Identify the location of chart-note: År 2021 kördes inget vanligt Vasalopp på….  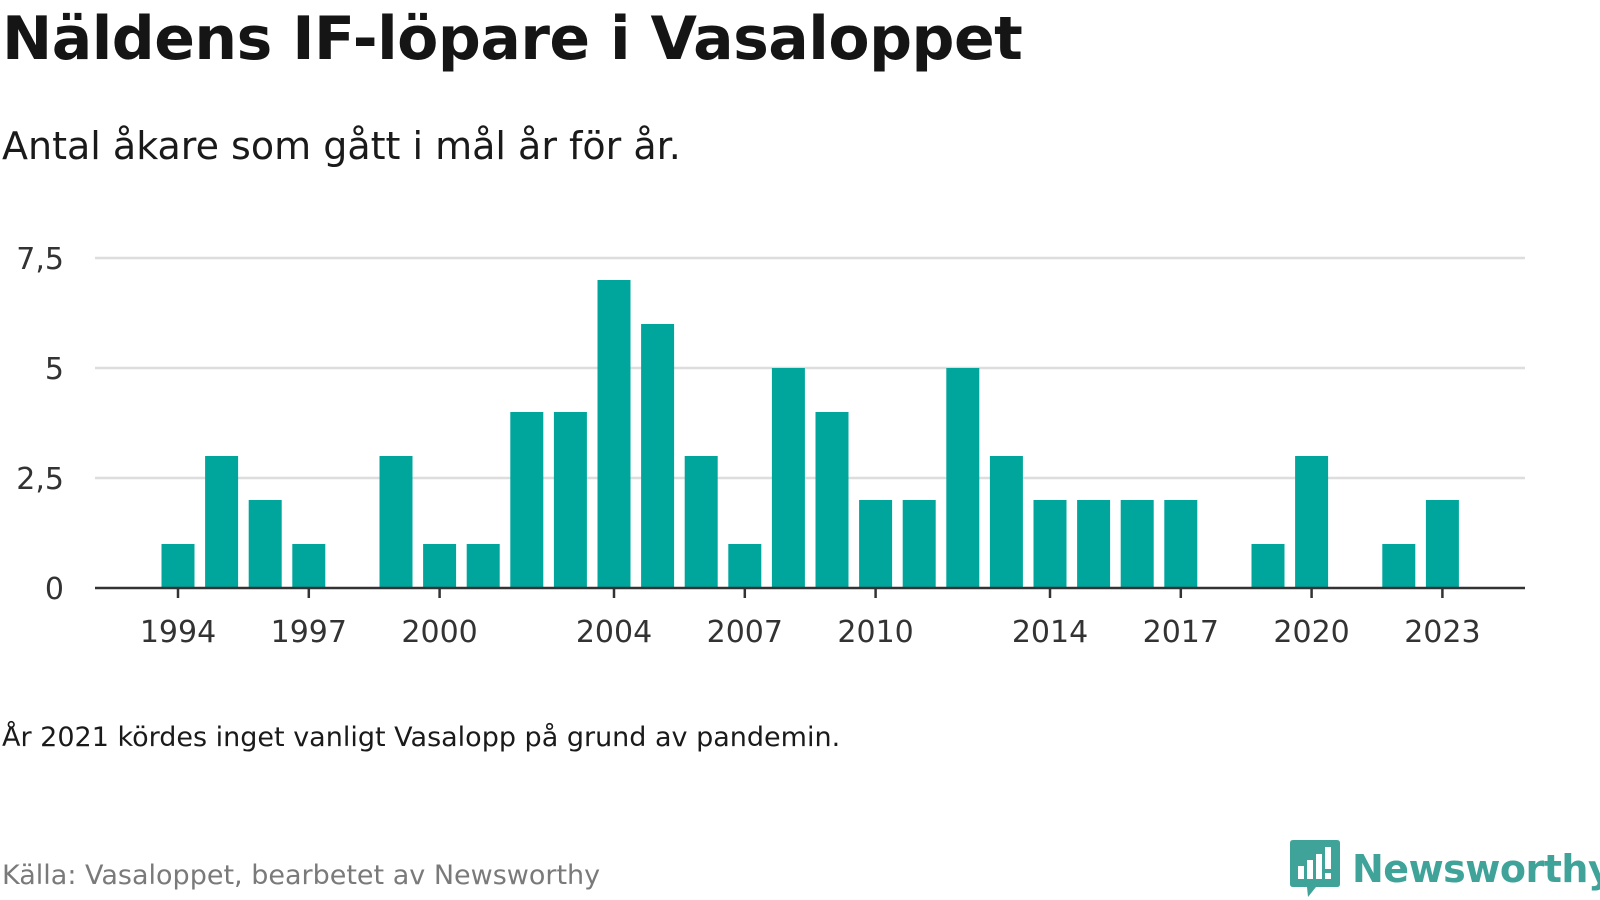
(421, 737).